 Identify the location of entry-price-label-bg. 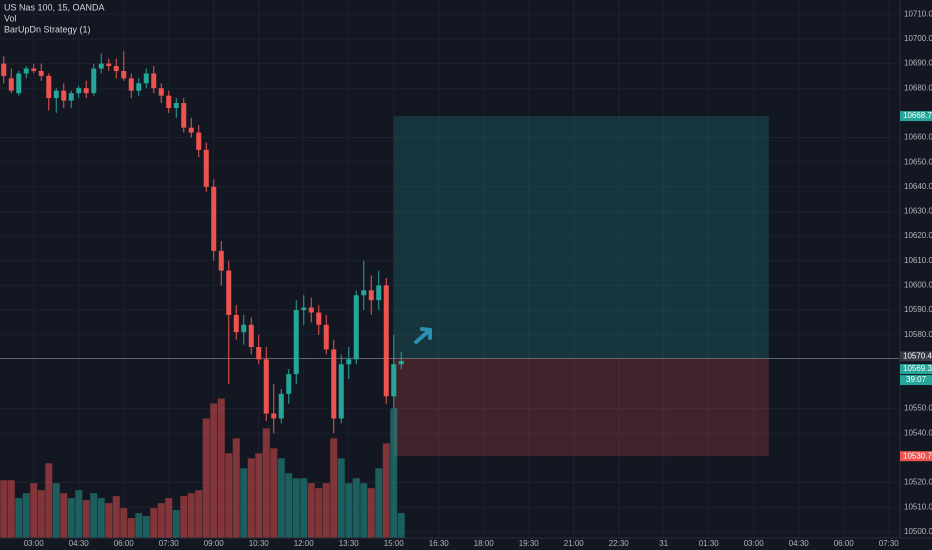
(916, 356).